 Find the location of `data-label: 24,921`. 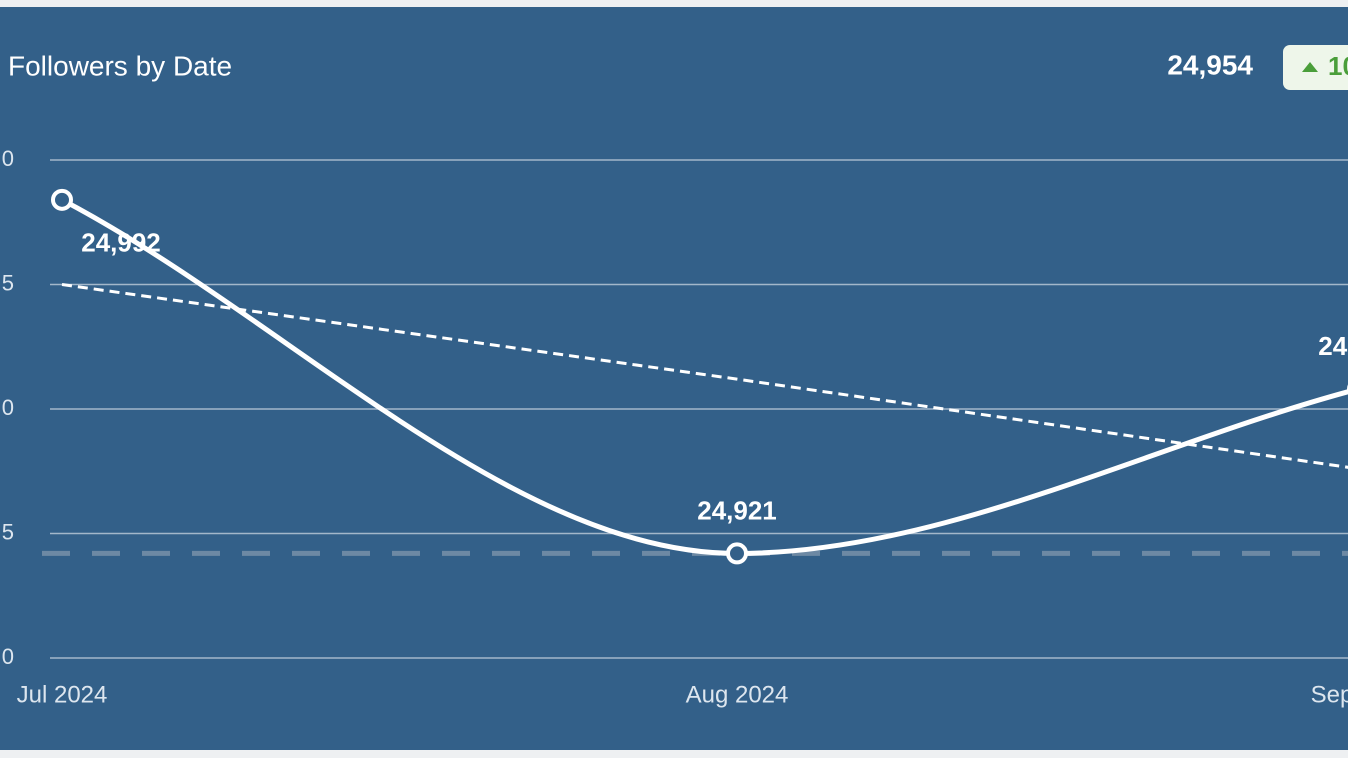

data-label: 24,921 is located at coordinates (737, 510).